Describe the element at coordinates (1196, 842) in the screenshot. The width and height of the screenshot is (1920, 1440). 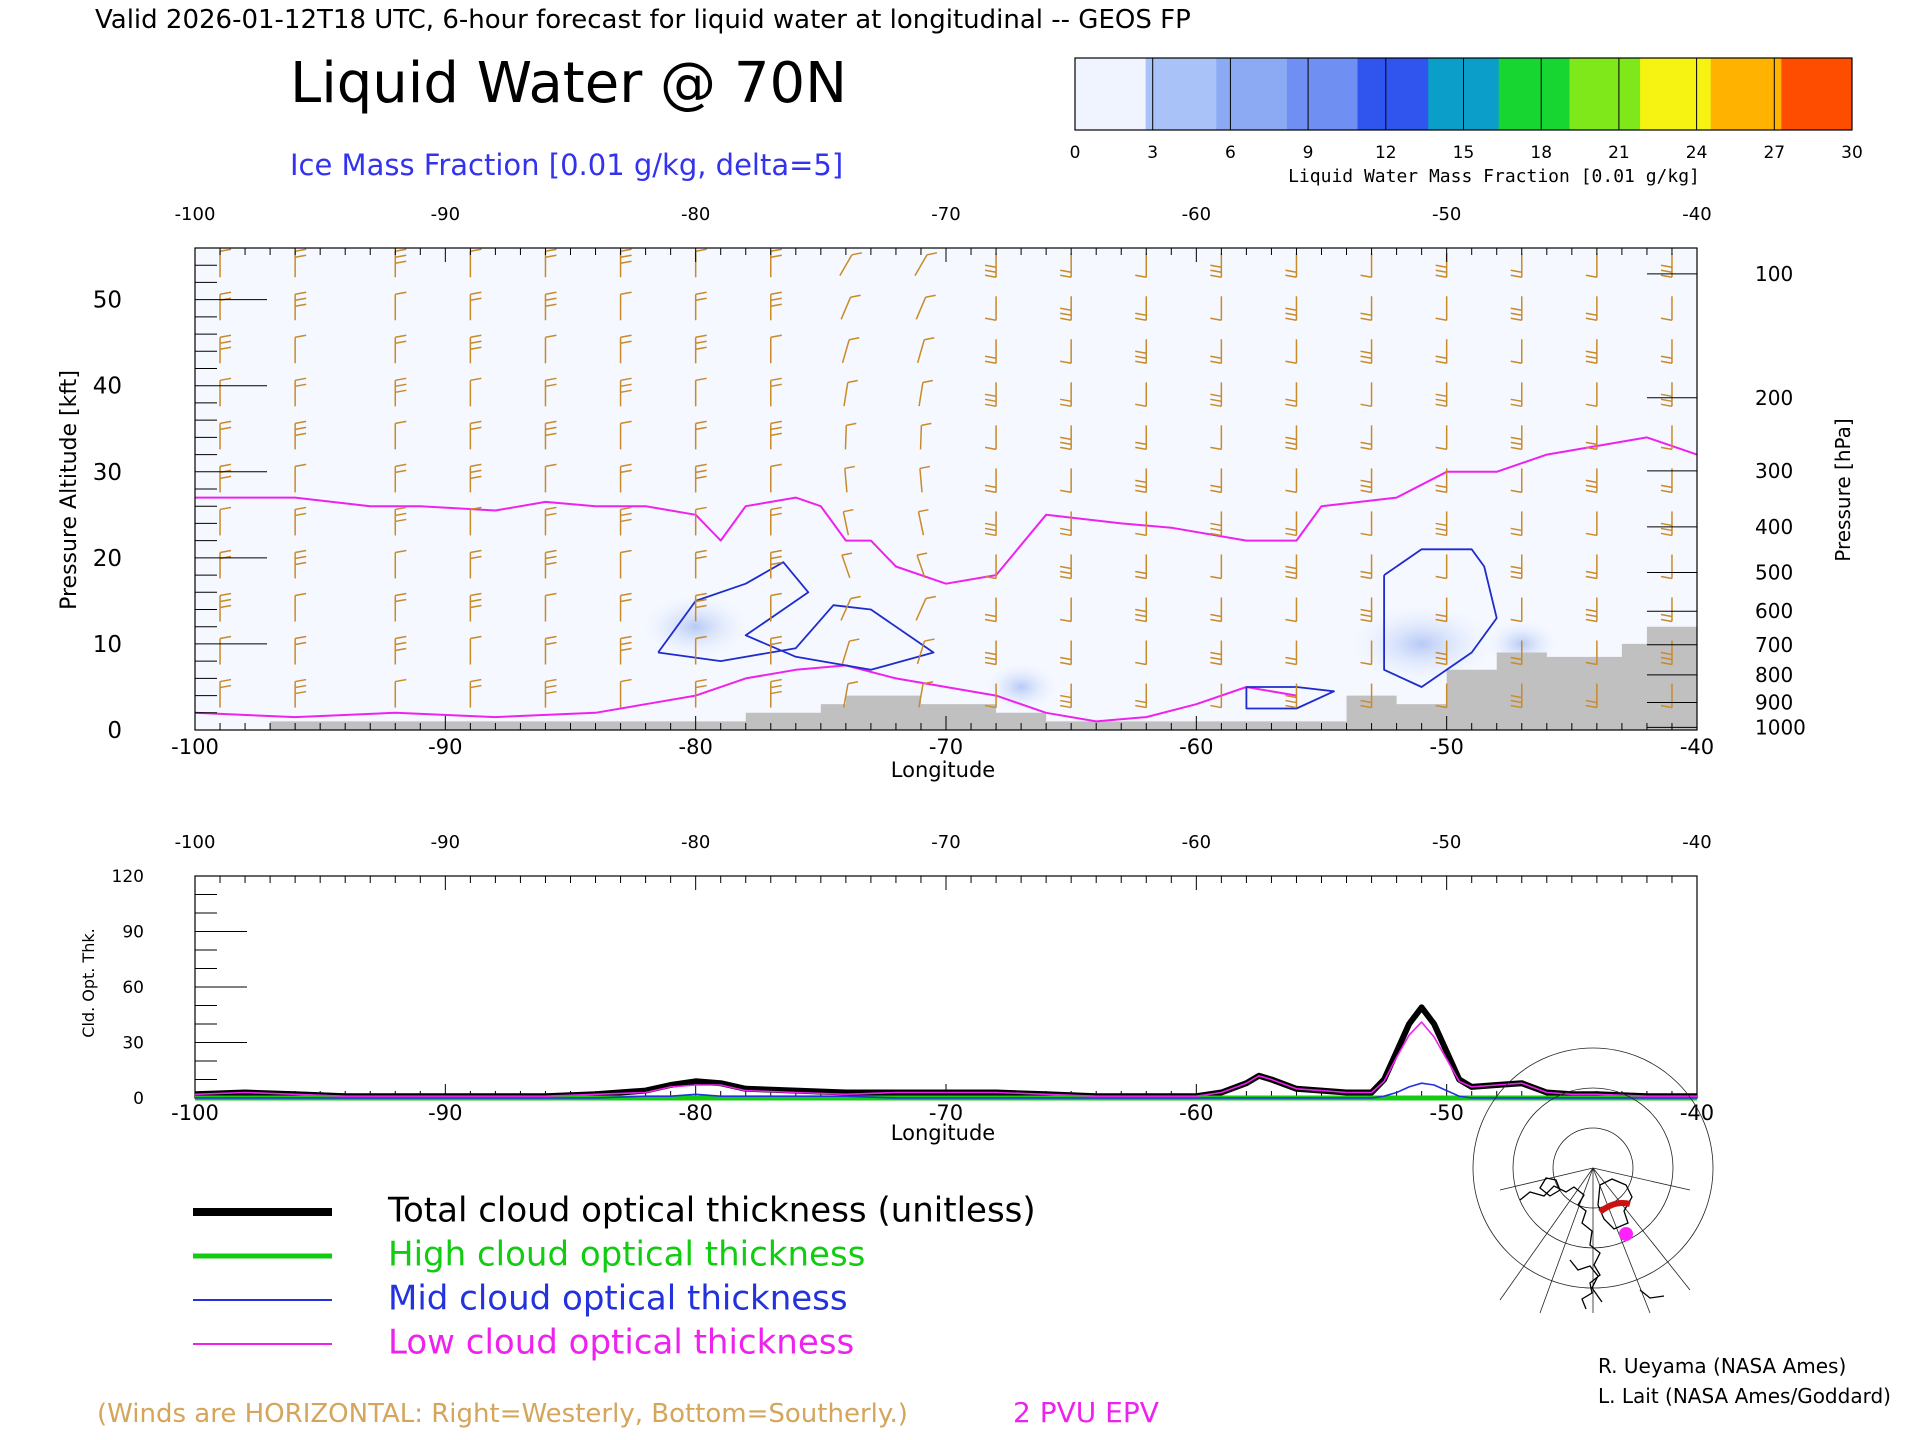
I see `x-tick-label-top: -60` at that location.